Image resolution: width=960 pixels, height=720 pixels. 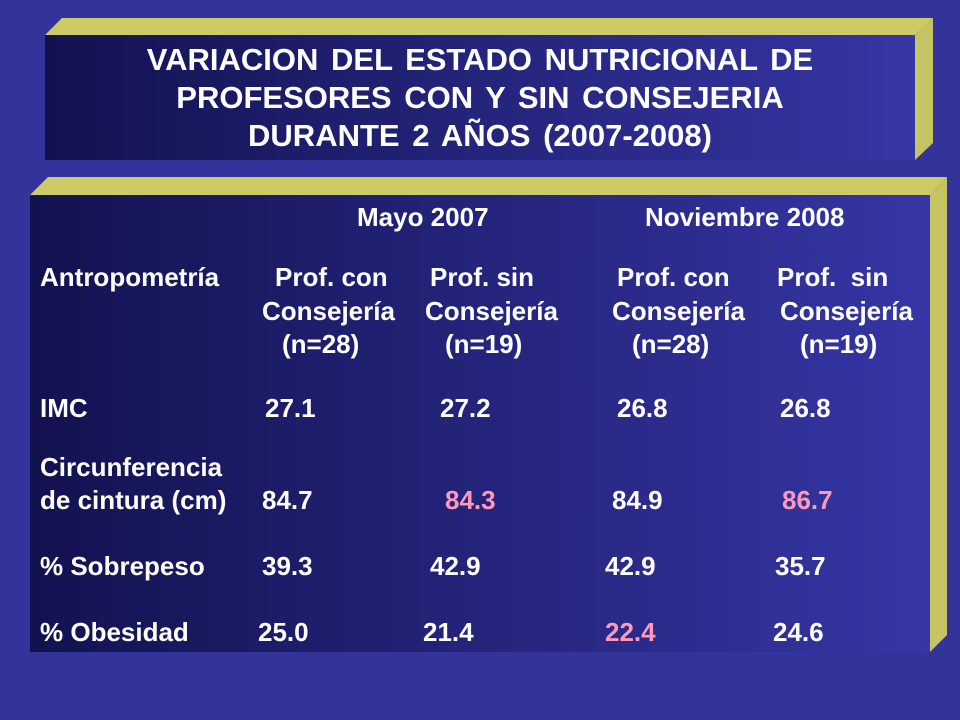 What do you see at coordinates (114, 632) in the screenshot?
I see `row-label: % Obesidad` at bounding box center [114, 632].